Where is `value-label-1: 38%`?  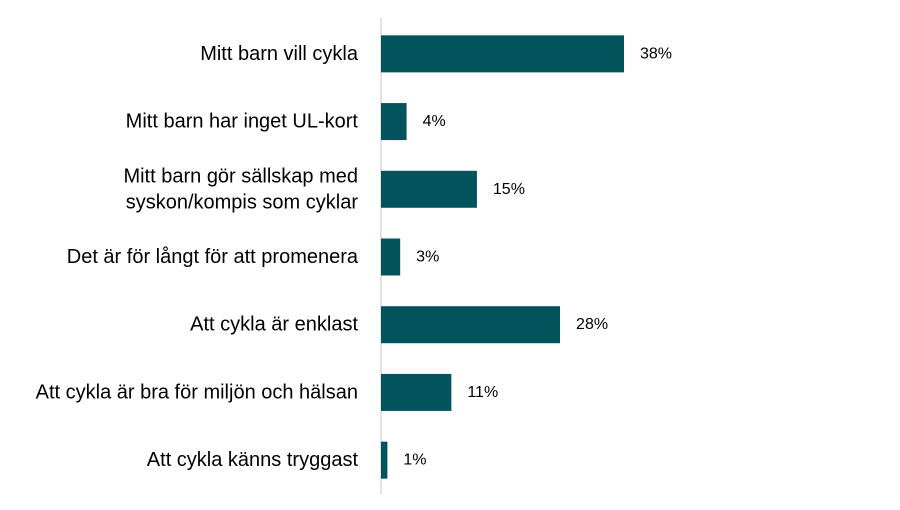
value-label-1: 38% is located at coordinates (656, 53).